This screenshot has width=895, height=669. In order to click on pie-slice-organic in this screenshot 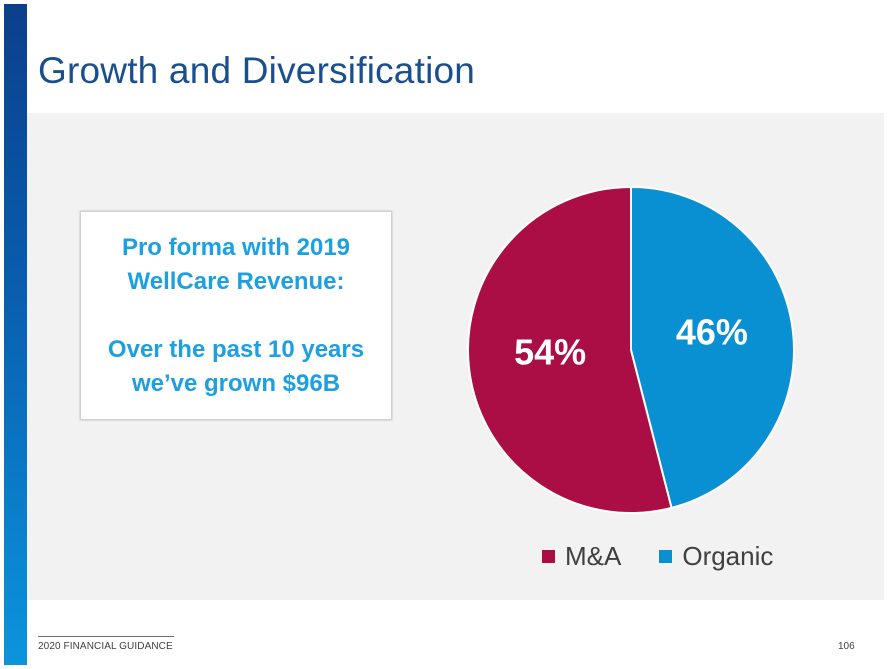, I will do `click(712, 347)`.